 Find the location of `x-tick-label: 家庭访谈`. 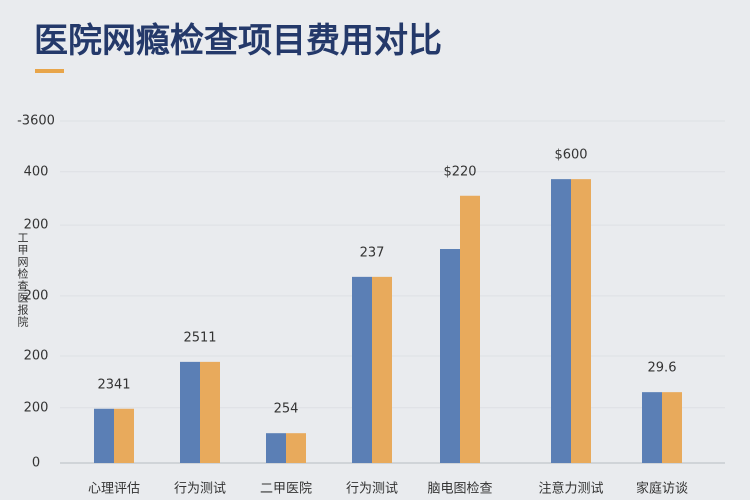

x-tick-label: 家庭访谈 is located at coordinates (662, 489).